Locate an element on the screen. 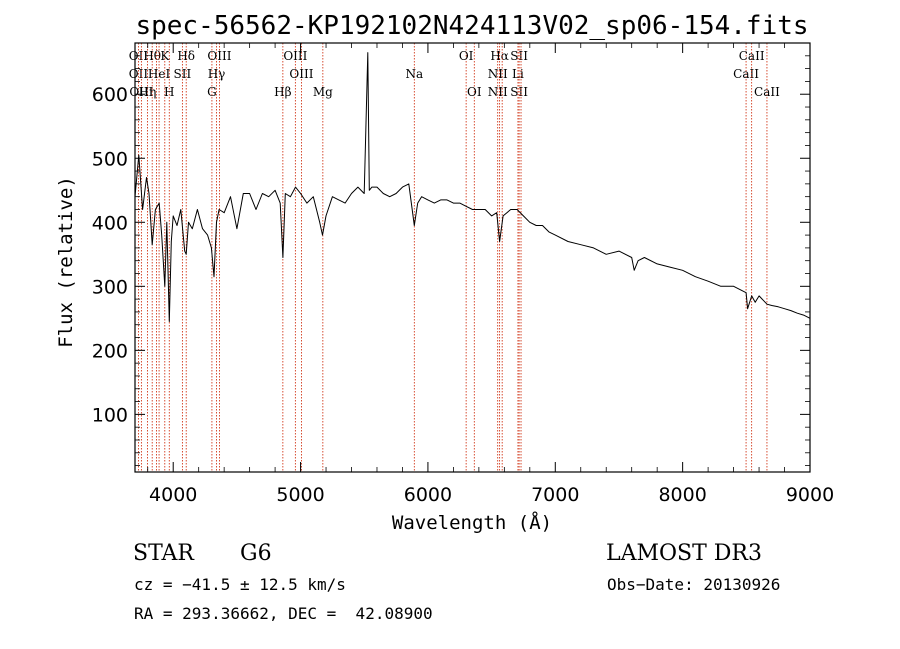 The image size is (900, 649). x-axis-label: Wavelength (Å) is located at coordinates (472, 522).